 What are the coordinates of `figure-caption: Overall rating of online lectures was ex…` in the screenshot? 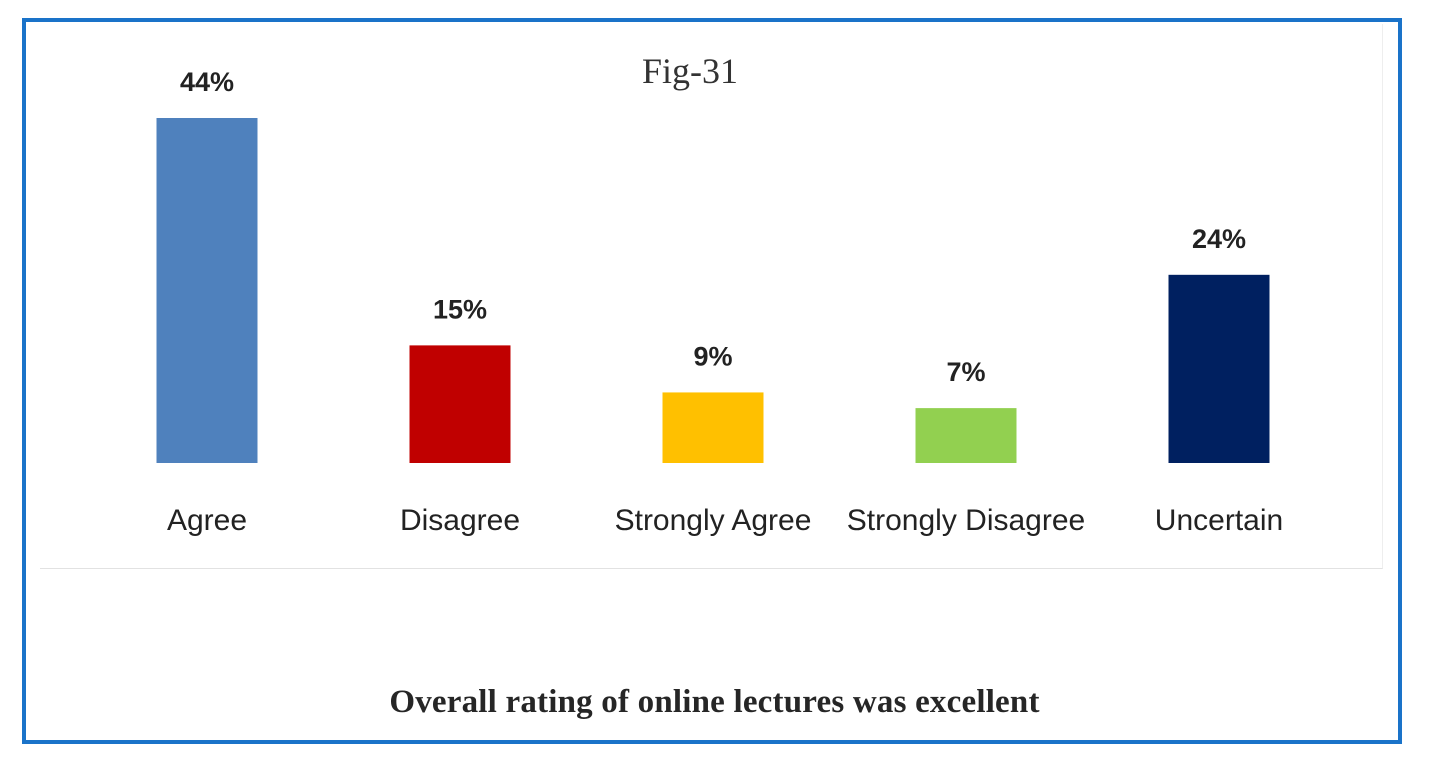 It's located at (714, 702).